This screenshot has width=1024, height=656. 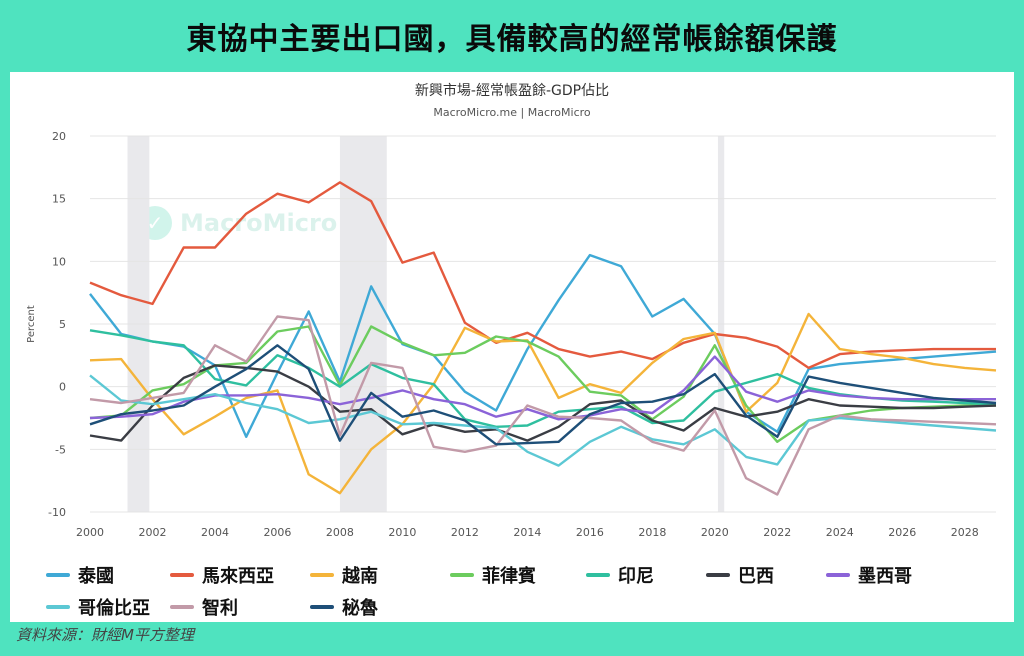 What do you see at coordinates (756, 576) in the screenshot?
I see `legend-label: 巴西` at bounding box center [756, 576].